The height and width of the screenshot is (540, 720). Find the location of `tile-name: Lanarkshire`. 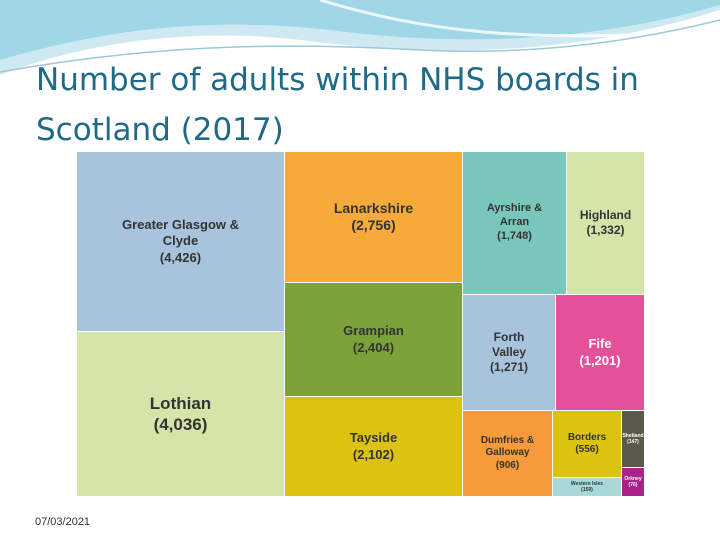

tile-name: Lanarkshire is located at coordinates (373, 207).